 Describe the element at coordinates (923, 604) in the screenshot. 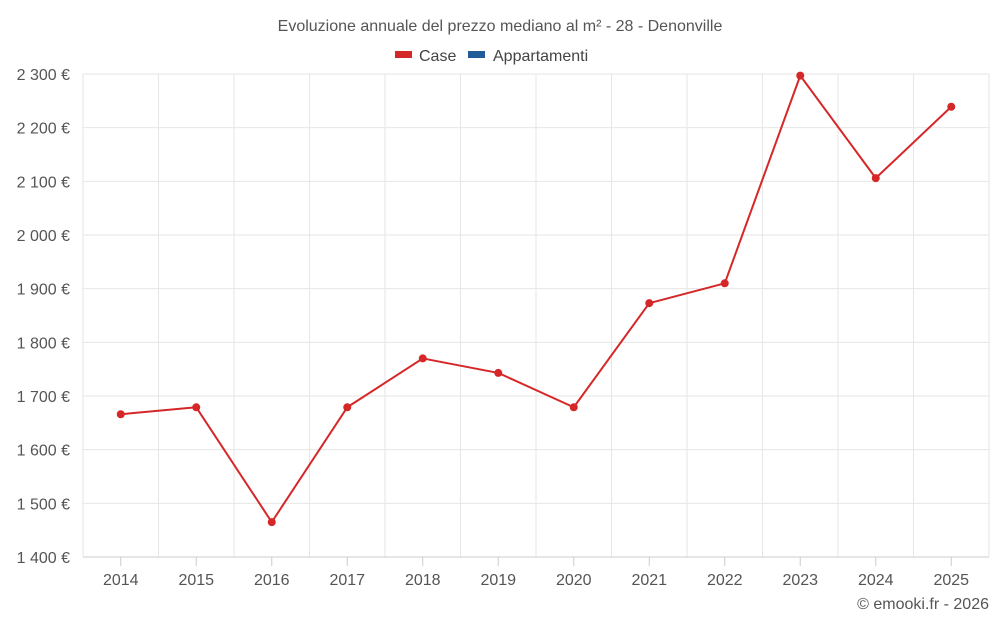

I see `credit-text: © emooki.fr - 2026` at that location.